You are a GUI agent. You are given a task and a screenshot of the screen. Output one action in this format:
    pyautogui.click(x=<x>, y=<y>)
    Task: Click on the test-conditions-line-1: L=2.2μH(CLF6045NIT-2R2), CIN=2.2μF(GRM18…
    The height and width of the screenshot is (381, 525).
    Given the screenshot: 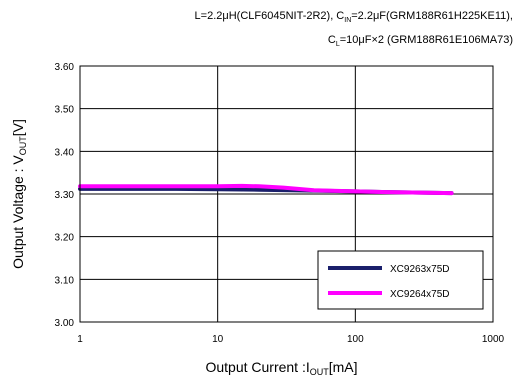 What is the action you would take?
    pyautogui.click(x=353, y=17)
    